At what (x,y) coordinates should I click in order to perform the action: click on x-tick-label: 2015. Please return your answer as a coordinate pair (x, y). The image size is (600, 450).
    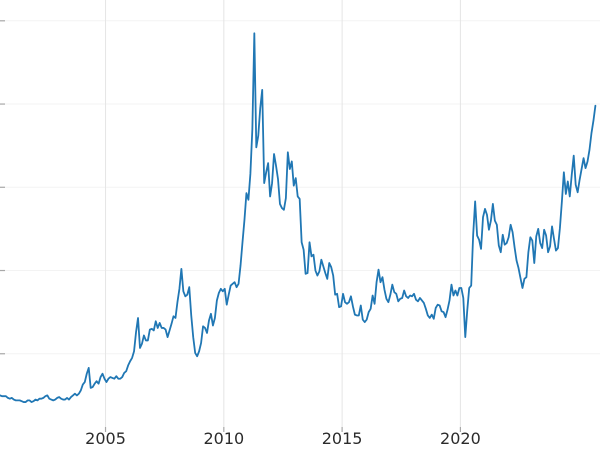
    Looking at the image, I should click on (342, 438).